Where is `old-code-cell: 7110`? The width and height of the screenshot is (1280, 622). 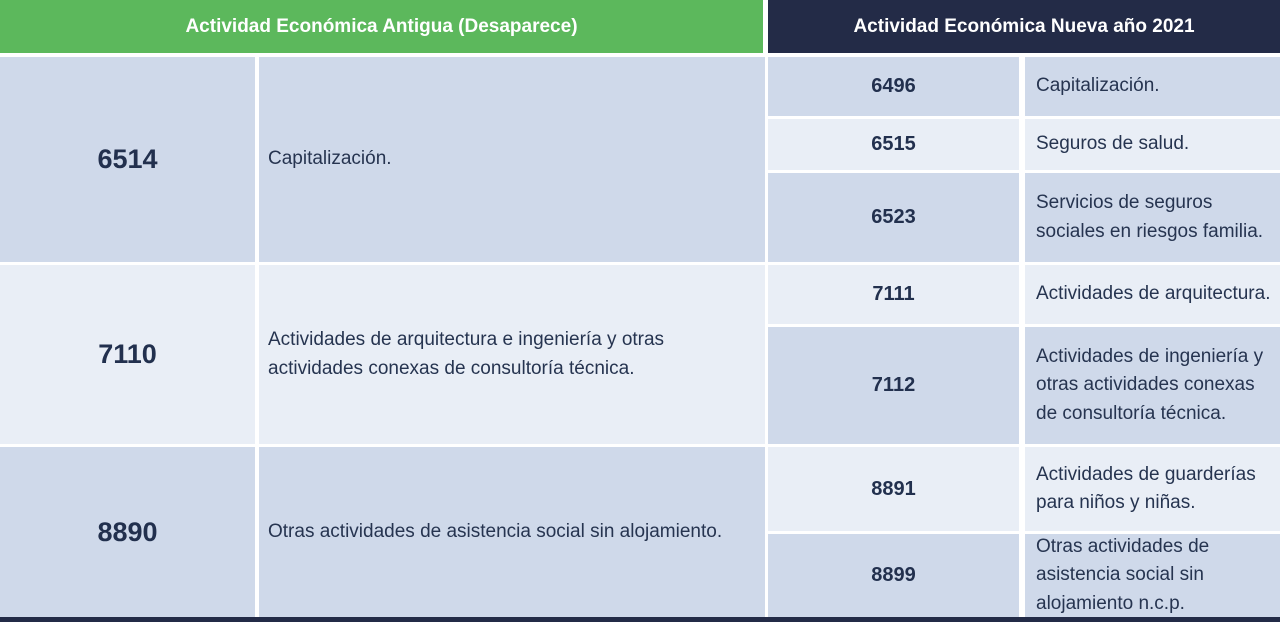
old-code-cell: 7110 is located at coordinates (127, 354).